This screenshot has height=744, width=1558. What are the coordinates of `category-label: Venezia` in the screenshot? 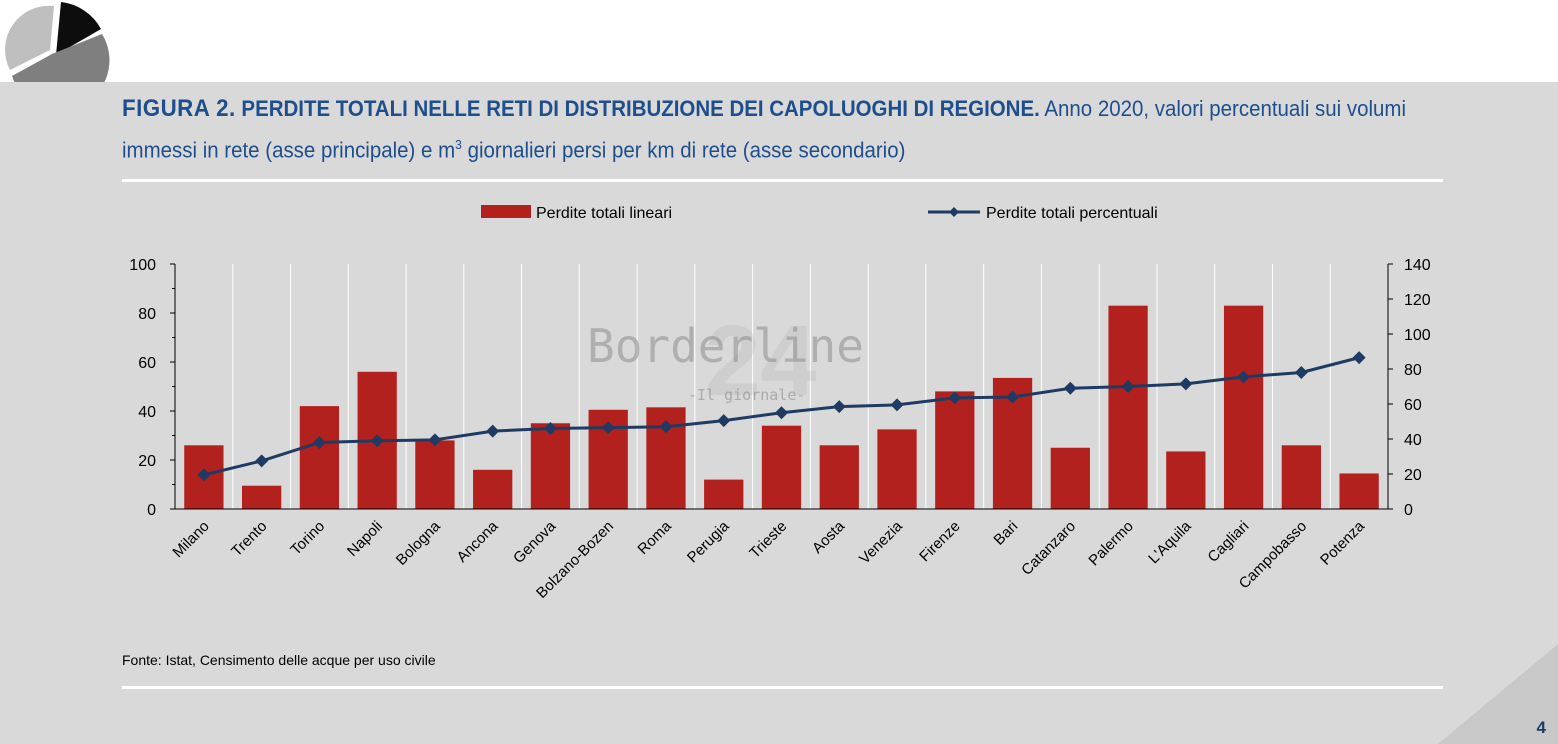 It's located at (881, 542).